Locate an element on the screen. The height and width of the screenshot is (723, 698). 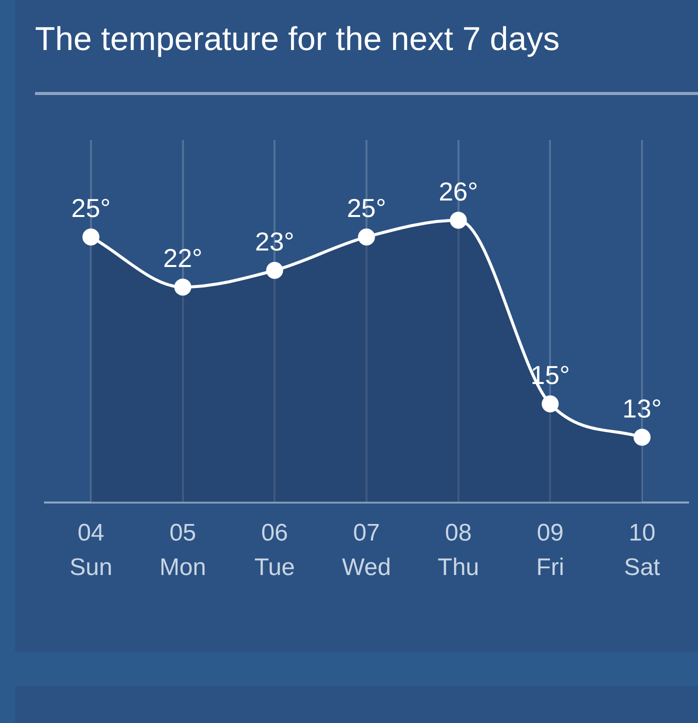
x-tick-label: 07 Wed is located at coordinates (366, 550).